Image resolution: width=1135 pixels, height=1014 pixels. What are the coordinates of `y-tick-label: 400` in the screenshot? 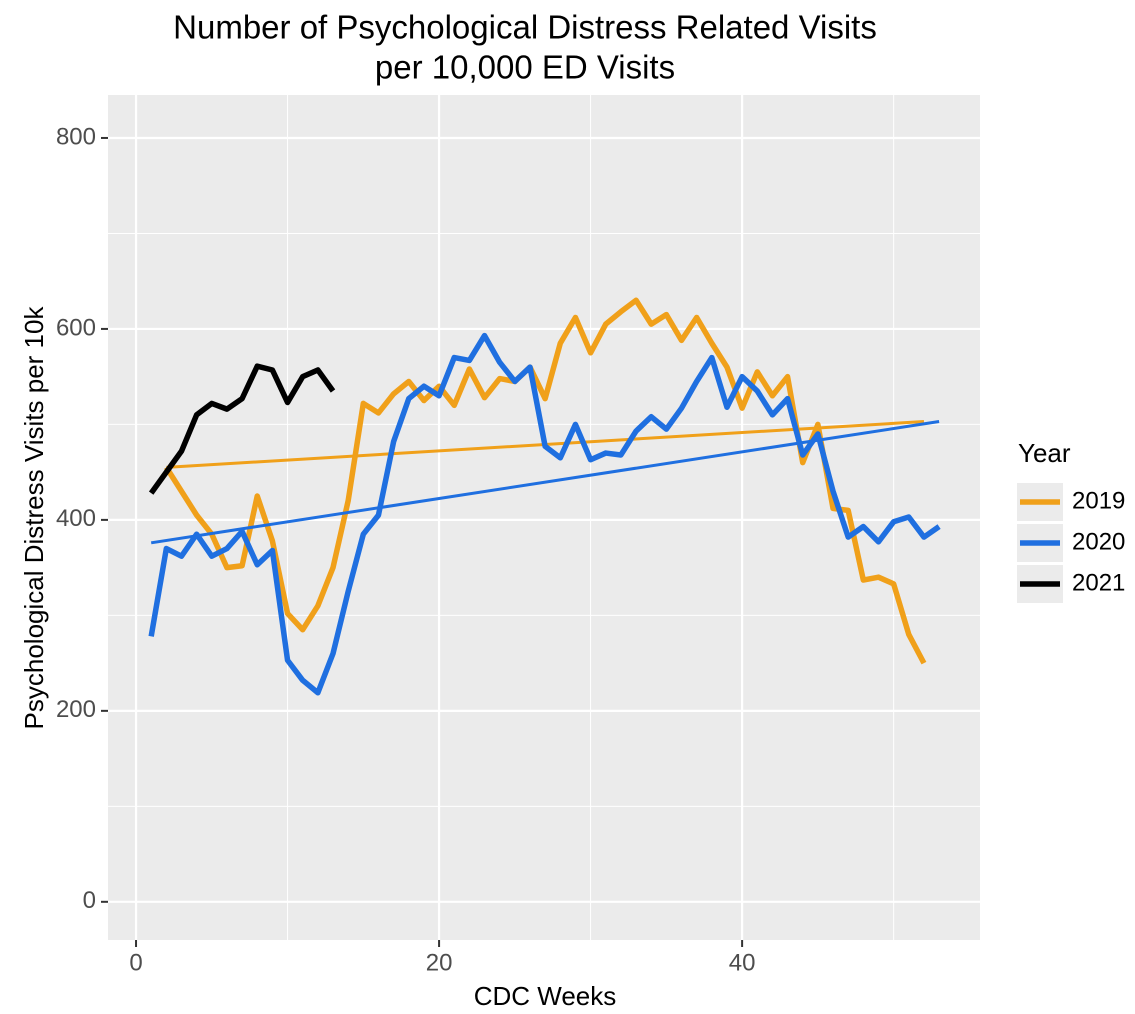 It's located at (76, 518).